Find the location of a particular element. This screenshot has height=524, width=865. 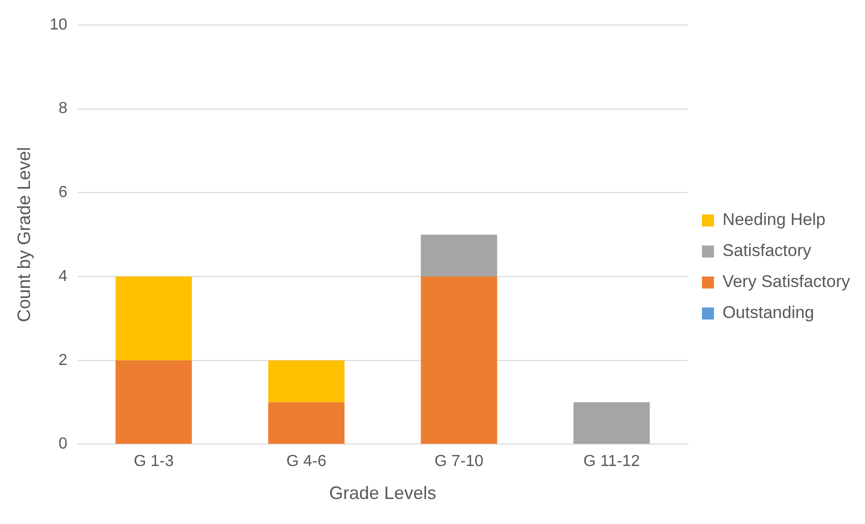

x-tick-label: G 4-6 is located at coordinates (306, 461).